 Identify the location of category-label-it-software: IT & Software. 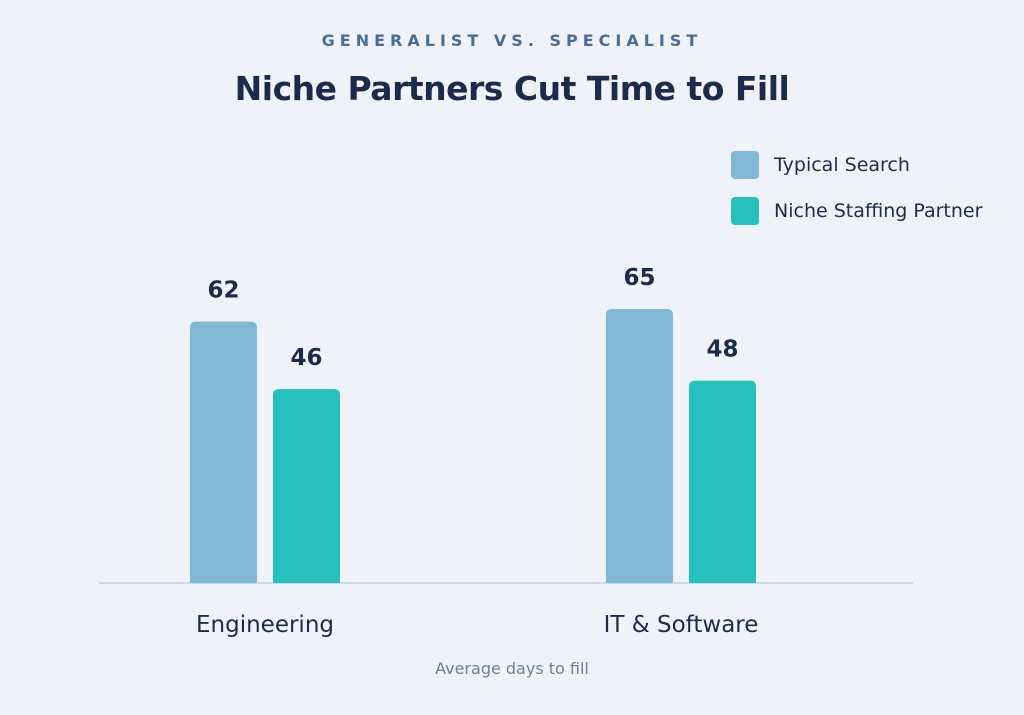
(681, 625).